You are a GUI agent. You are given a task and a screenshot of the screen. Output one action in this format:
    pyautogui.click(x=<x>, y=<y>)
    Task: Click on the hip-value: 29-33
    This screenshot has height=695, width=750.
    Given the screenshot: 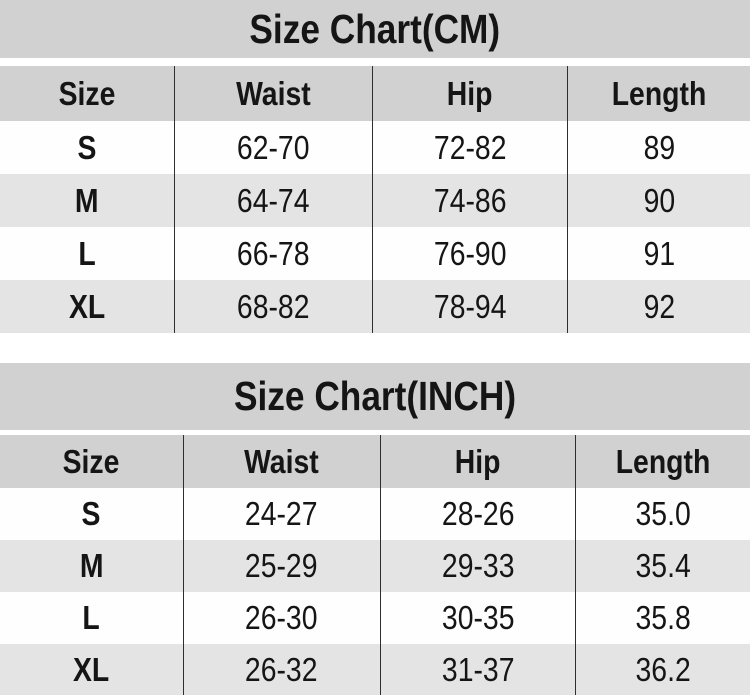 What is the action you would take?
    pyautogui.click(x=478, y=565)
    